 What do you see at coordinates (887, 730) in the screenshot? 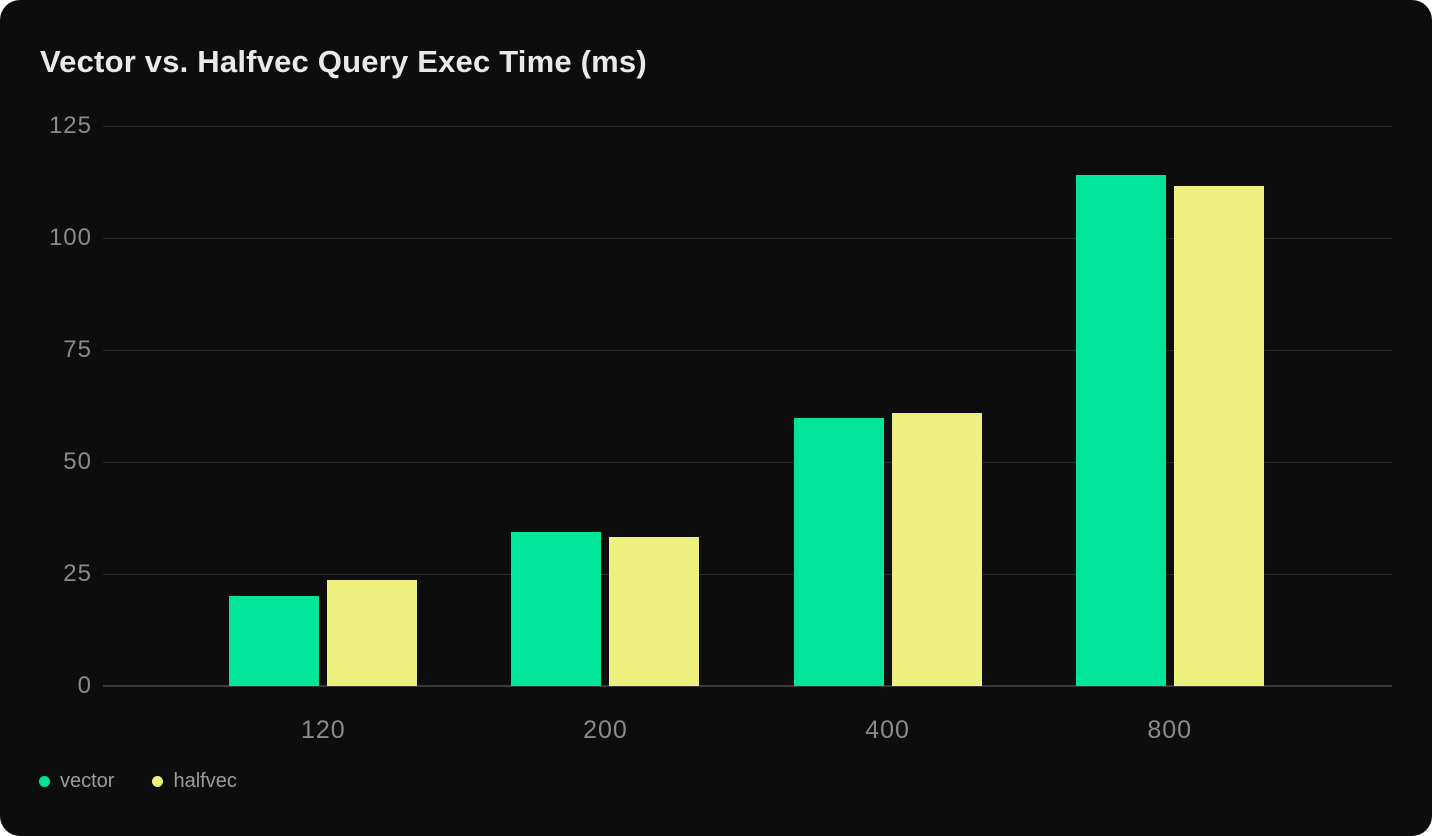
I see `x-axis-tick-400: 400` at bounding box center [887, 730].